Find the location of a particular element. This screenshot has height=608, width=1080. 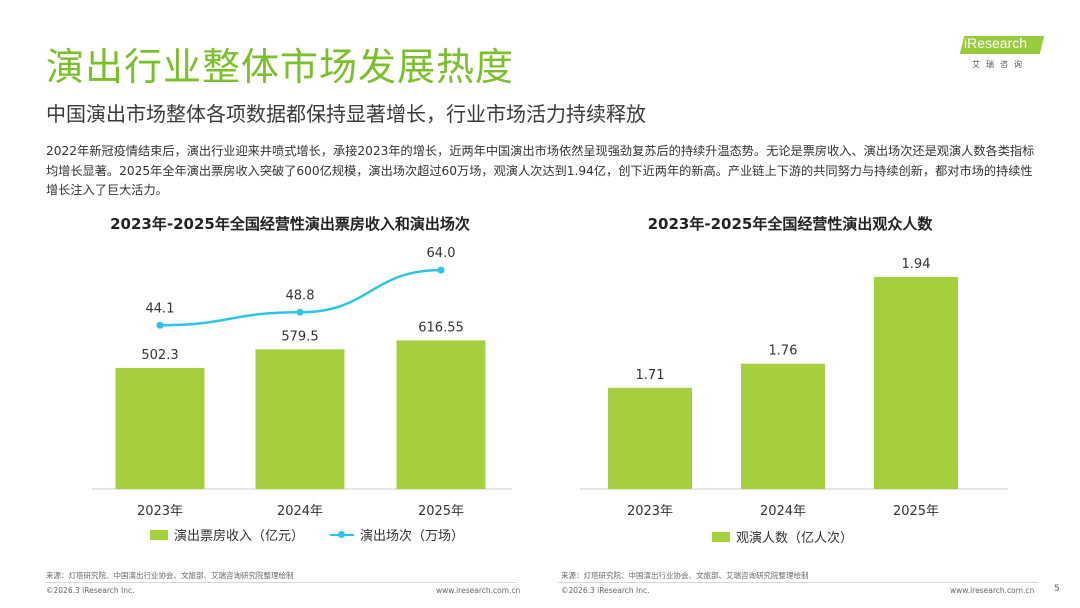

footer-rule-left is located at coordinates (281, 582).